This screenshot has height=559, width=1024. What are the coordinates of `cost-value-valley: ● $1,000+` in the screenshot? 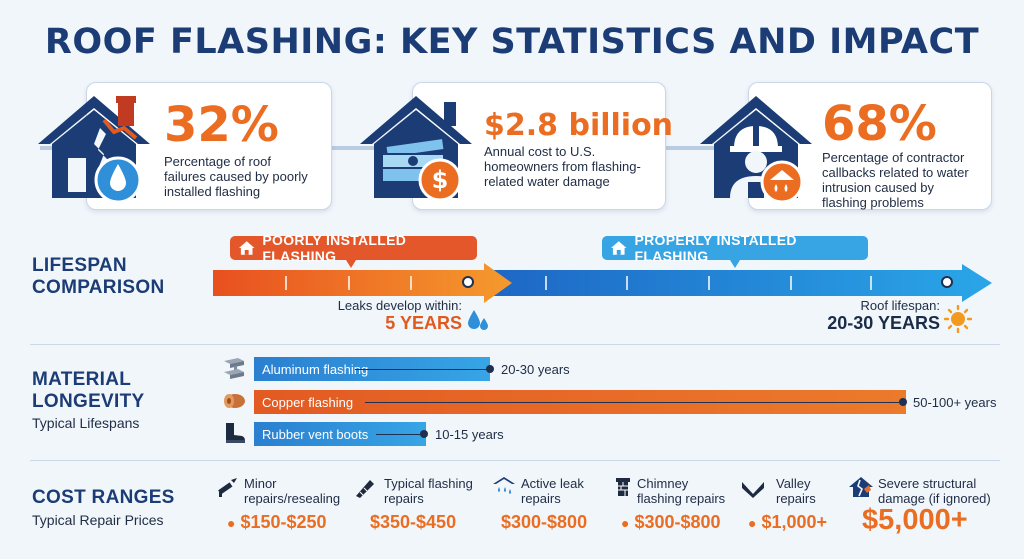 It's located at (788, 522).